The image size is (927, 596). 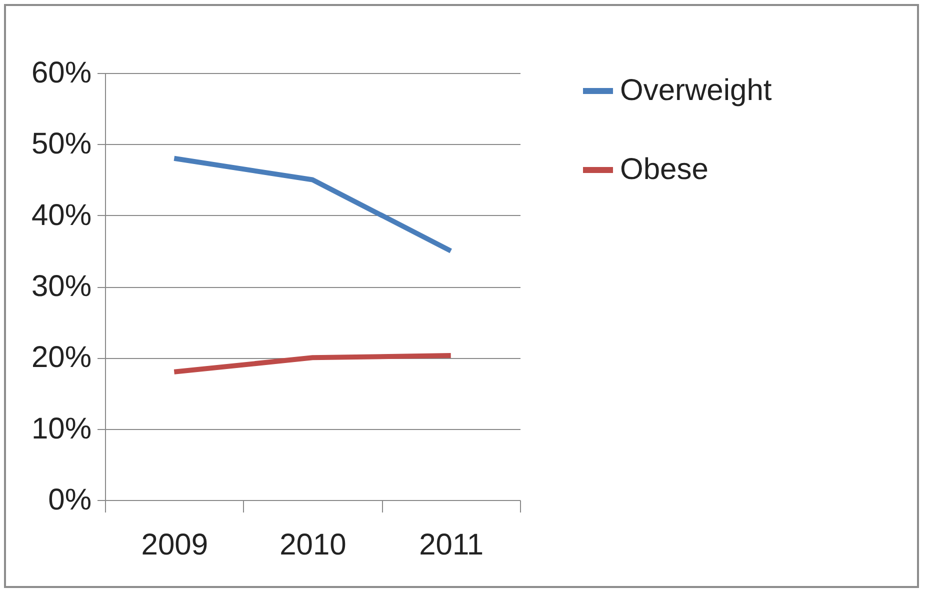 What do you see at coordinates (61, 215) in the screenshot?
I see `y-tick-label: 40%` at bounding box center [61, 215].